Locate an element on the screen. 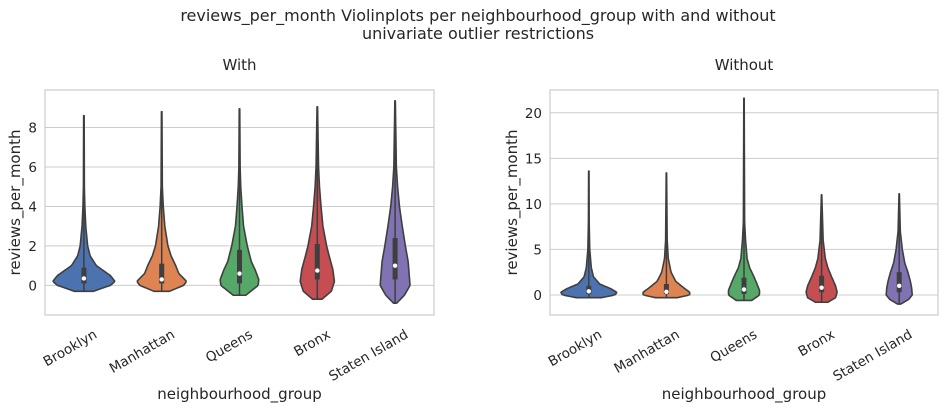 The width and height of the screenshot is (949, 409). y-tick-label: 6 is located at coordinates (32, 168).